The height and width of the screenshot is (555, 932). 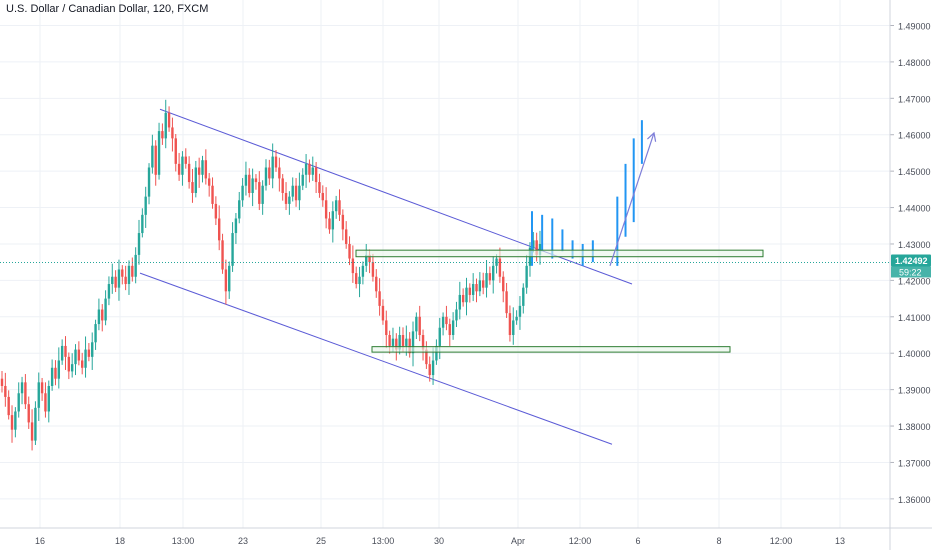 What do you see at coordinates (466, 536) in the screenshot?
I see `time-axis: 16 18 13:00 23 25 13:00 30 Apr 12:00 6 8 12:00 13` at bounding box center [466, 536].